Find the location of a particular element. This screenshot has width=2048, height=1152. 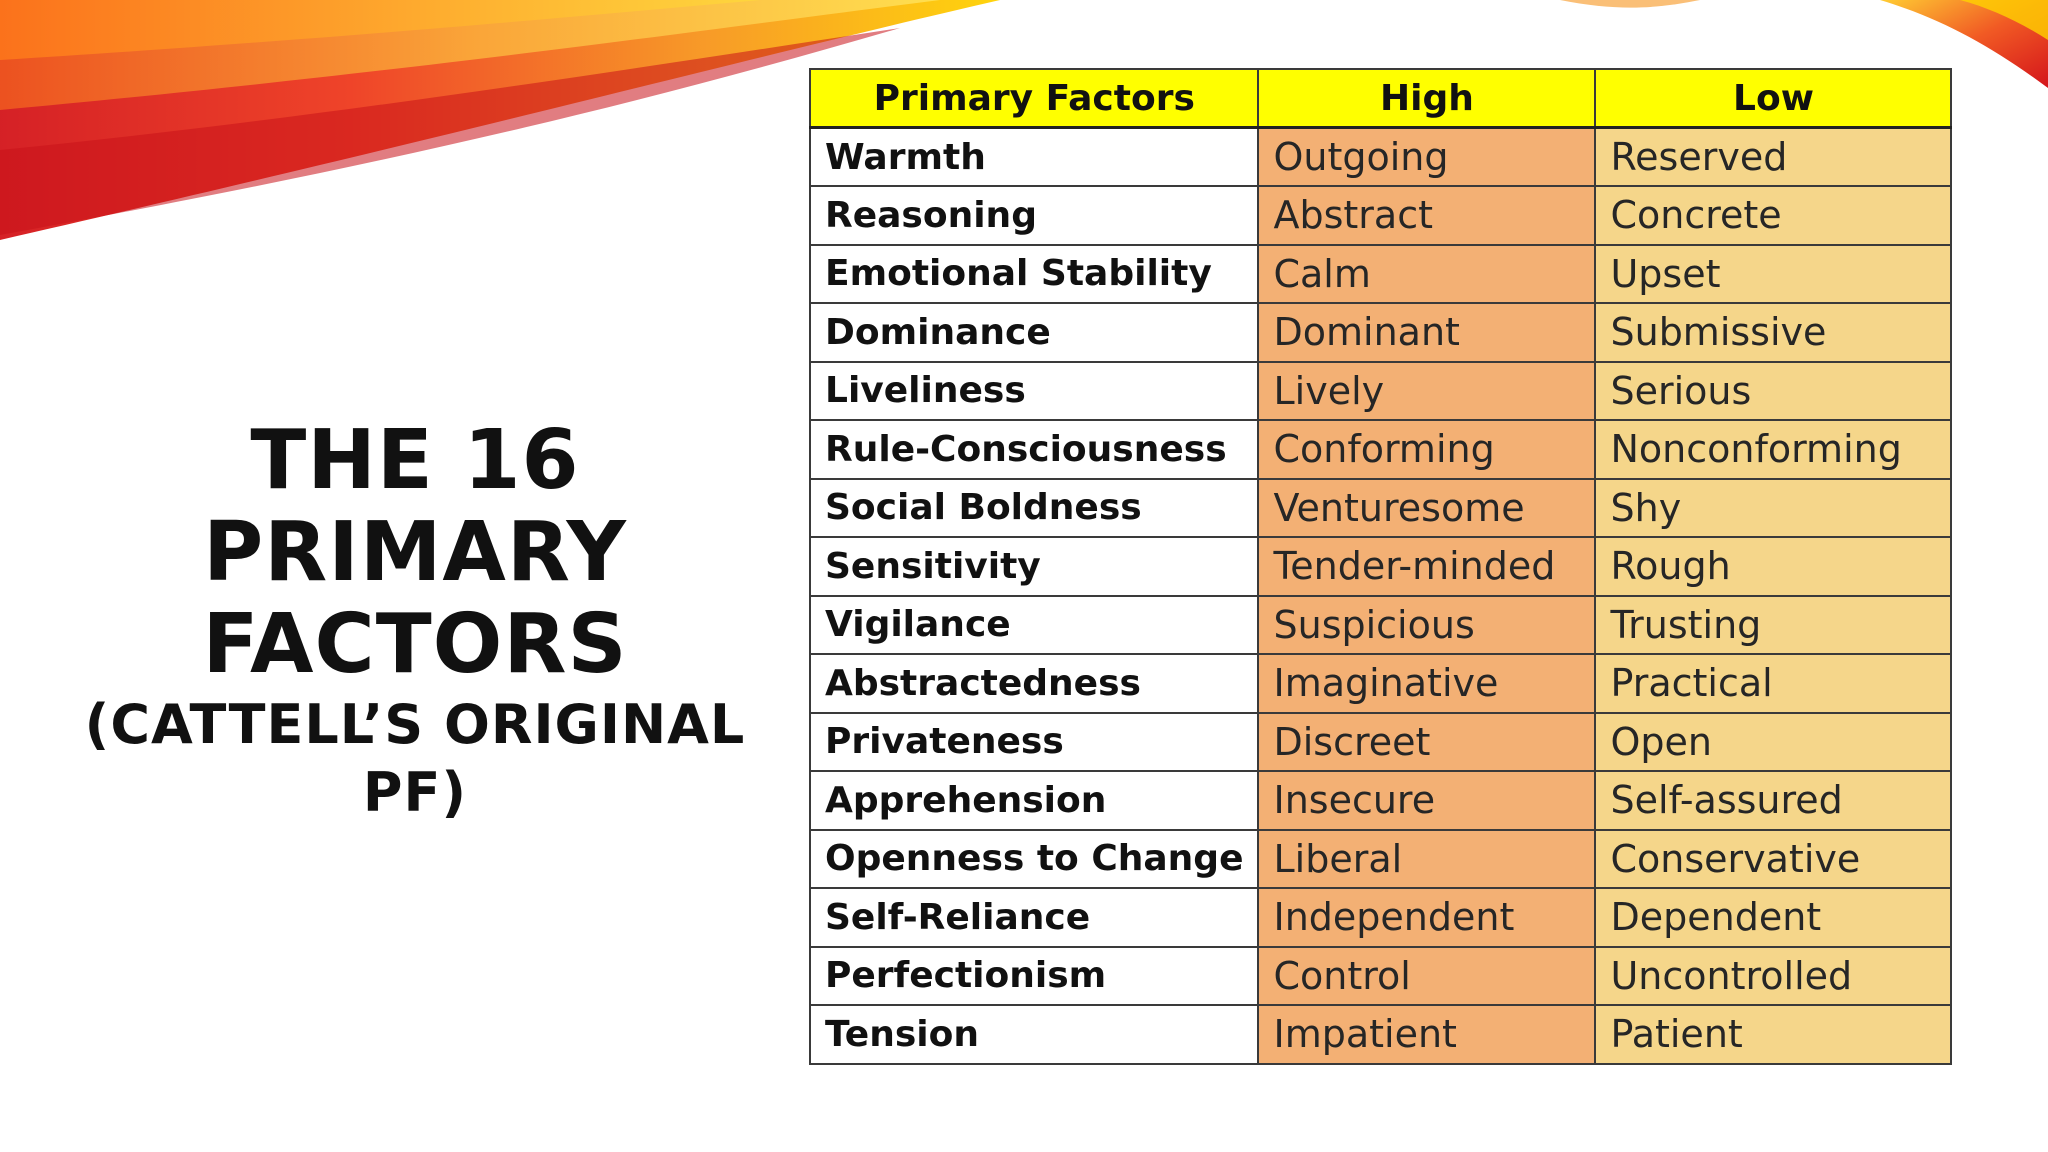

factor-cell: Social Boldness is located at coordinates (1034, 507).